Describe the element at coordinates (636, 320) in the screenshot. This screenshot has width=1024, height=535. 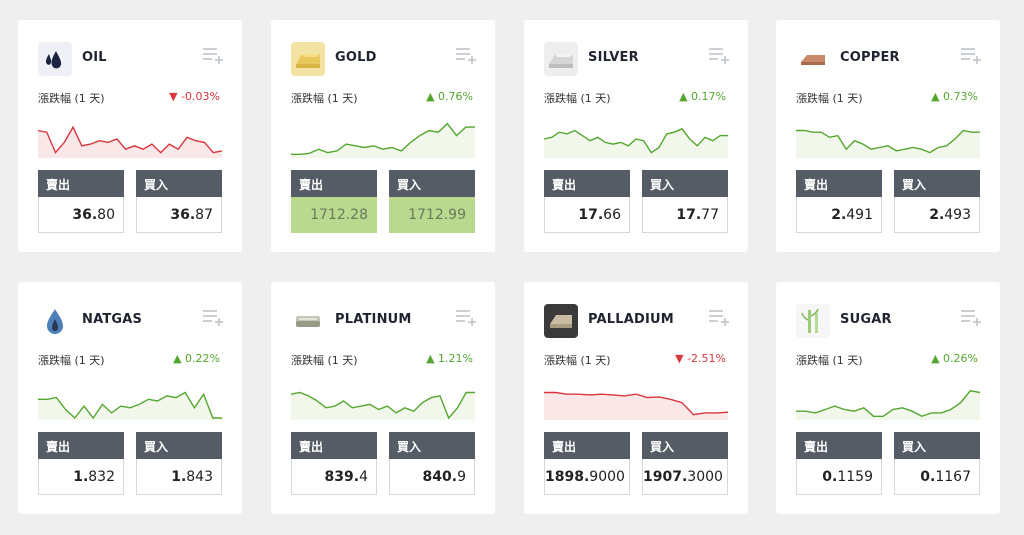
I see `card-header: PALLADIUM` at that location.